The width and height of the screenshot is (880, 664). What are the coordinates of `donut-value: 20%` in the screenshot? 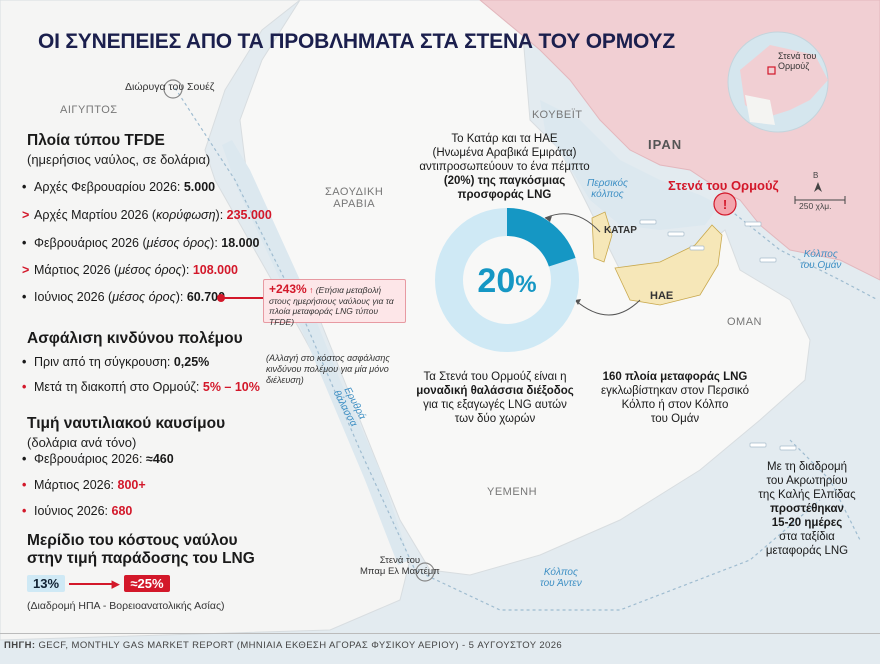 It's located at (507, 281).